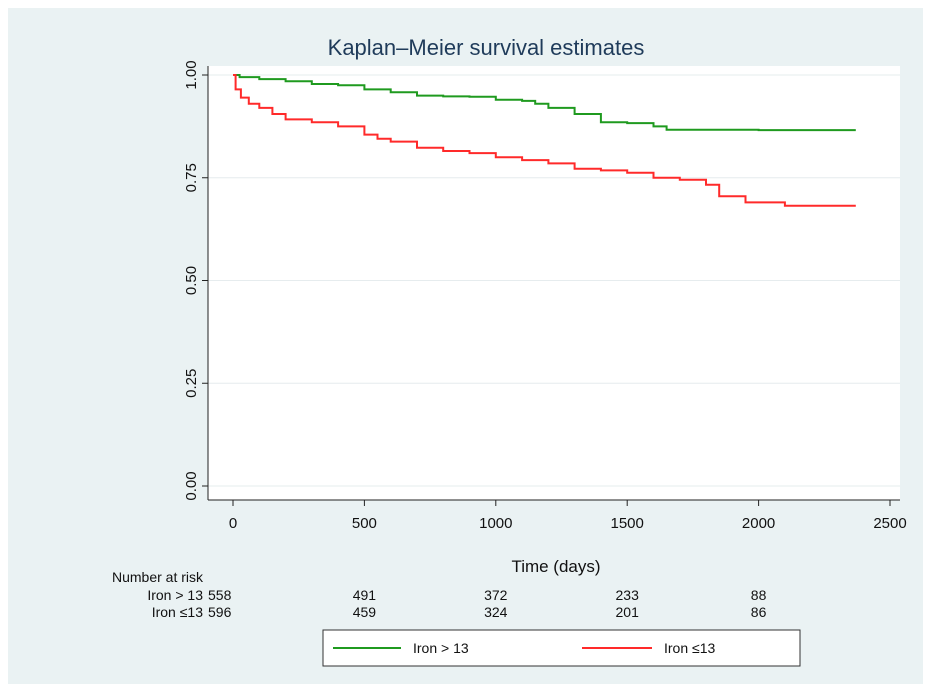 Image resolution: width=933 pixels, height=692 pixels. Describe the element at coordinates (220, 595) in the screenshot. I see `risk-value-0-0: 558` at that location.